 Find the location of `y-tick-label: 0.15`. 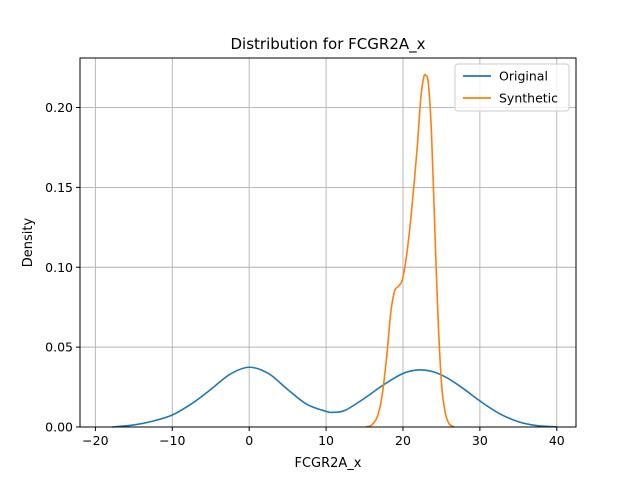

y-tick-label: 0.15 is located at coordinates (59, 187).